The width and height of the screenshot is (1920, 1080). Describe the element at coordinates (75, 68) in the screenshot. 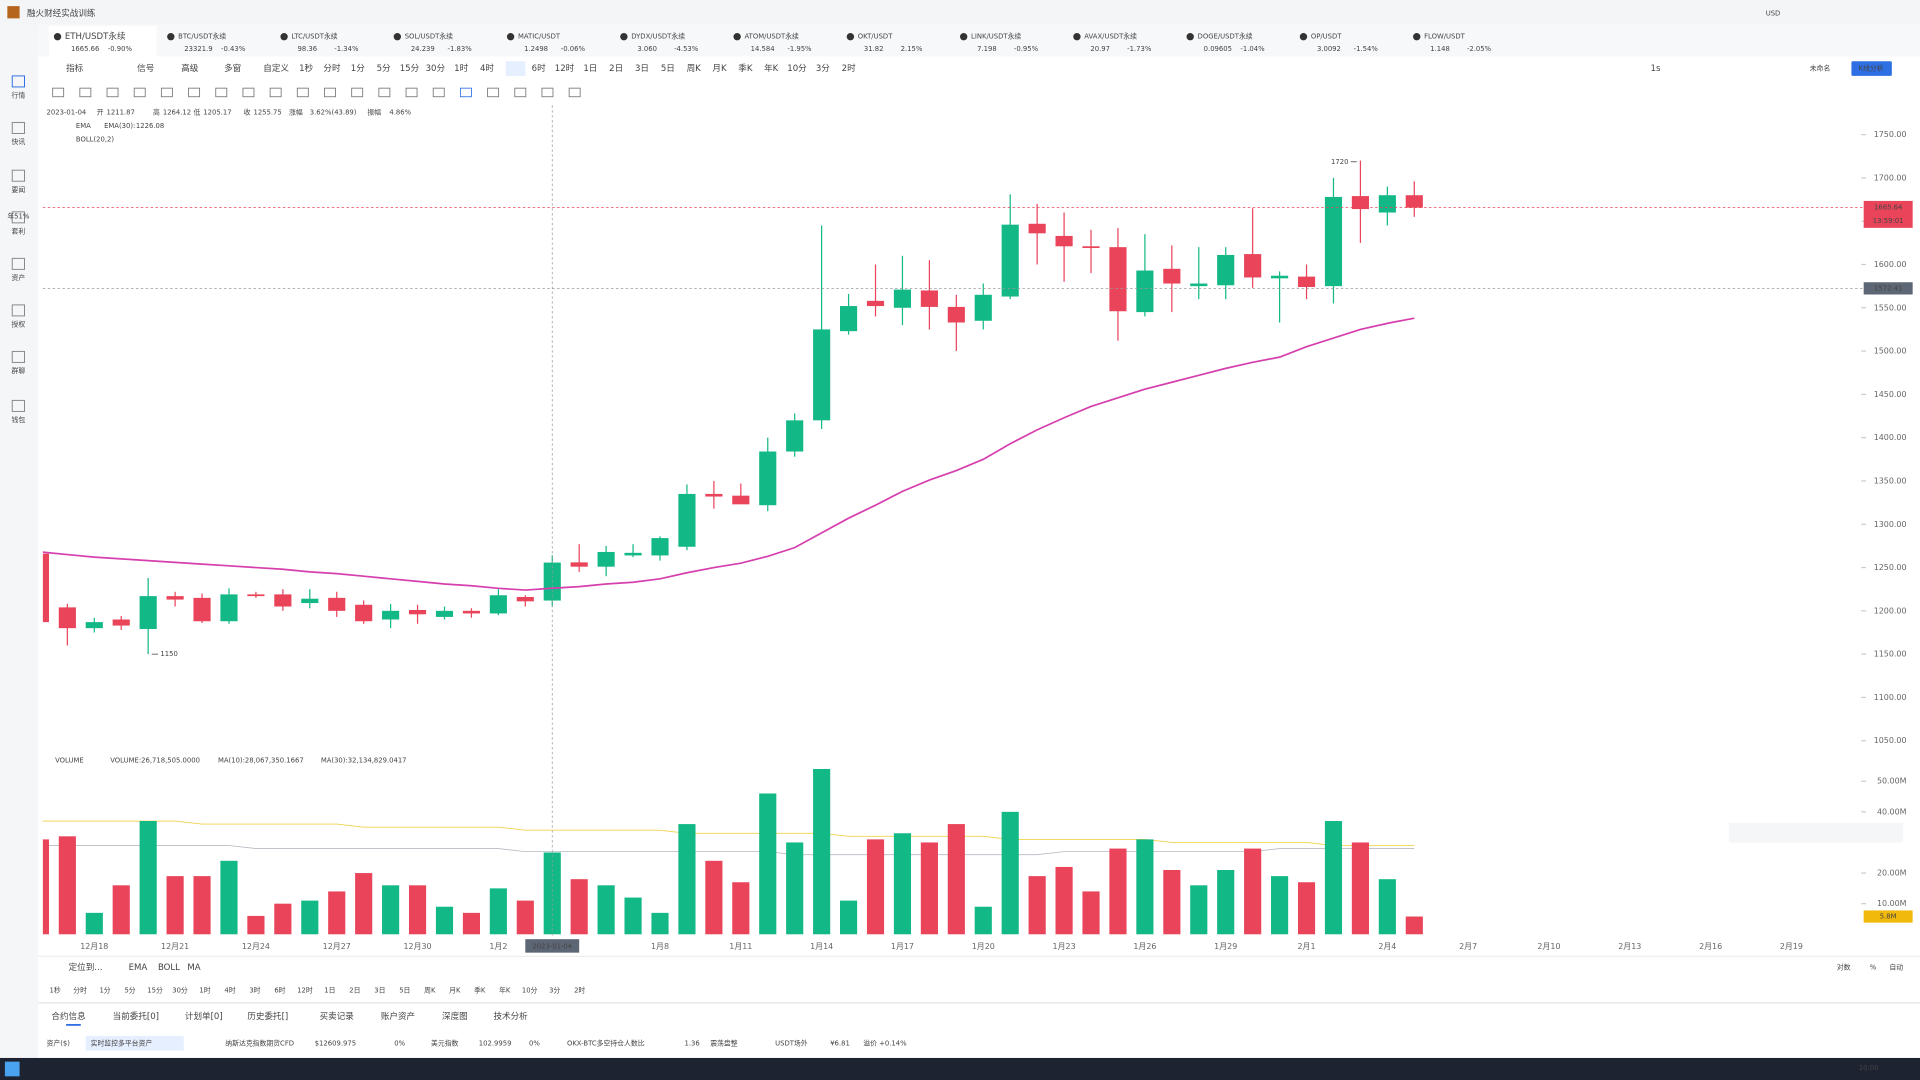

I see `toolbar-button: 指标` at that location.